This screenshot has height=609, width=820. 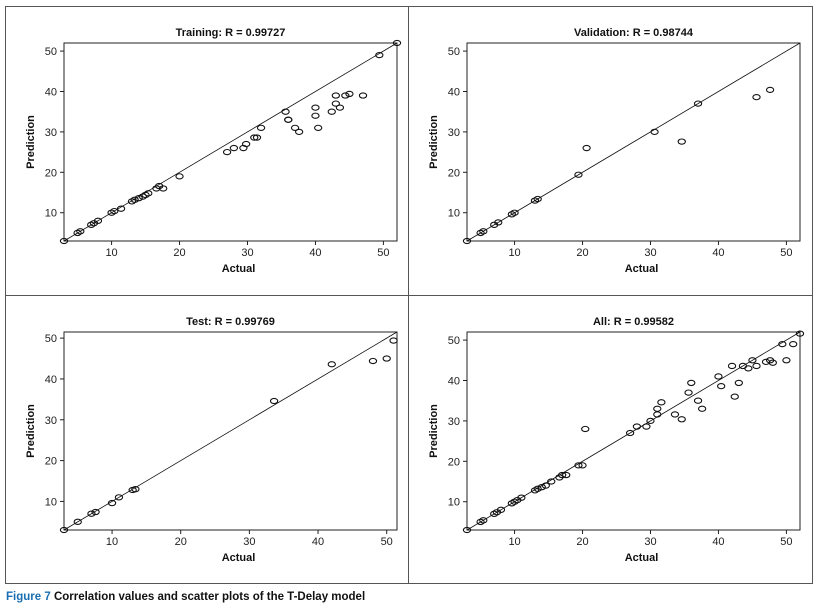 I want to click on y-tick-label: 20, so click(x=454, y=173).